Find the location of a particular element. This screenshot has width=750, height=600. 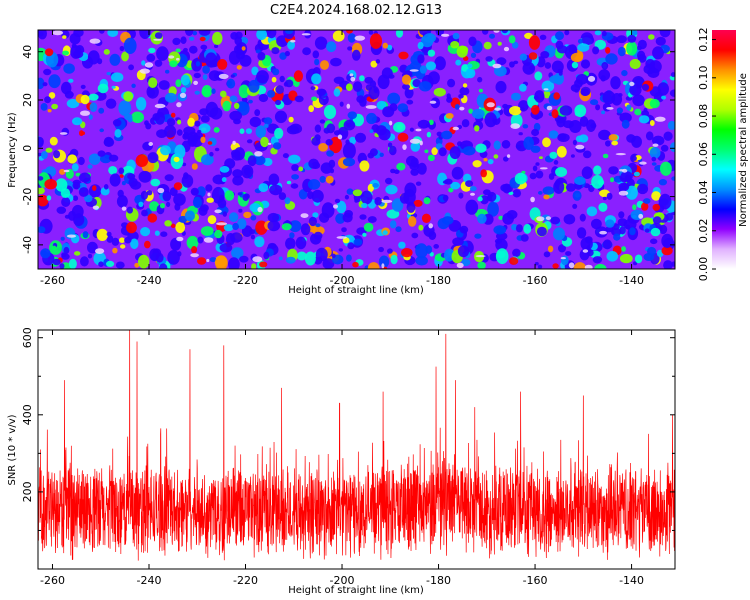

x-tick-label: -180 is located at coordinates (438, 280).